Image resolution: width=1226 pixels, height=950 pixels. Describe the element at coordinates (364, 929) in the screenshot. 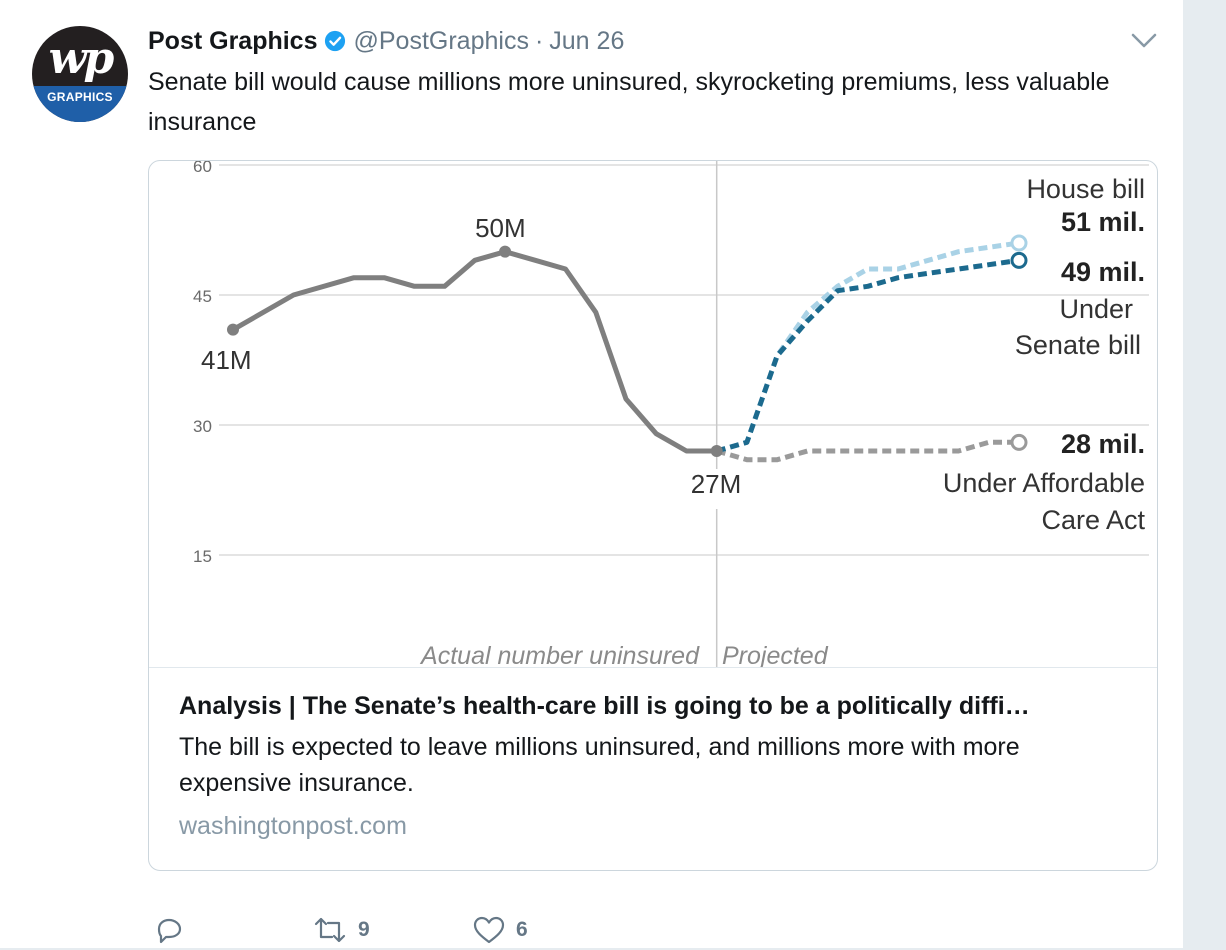

I see `retweet-count: 9` at that location.